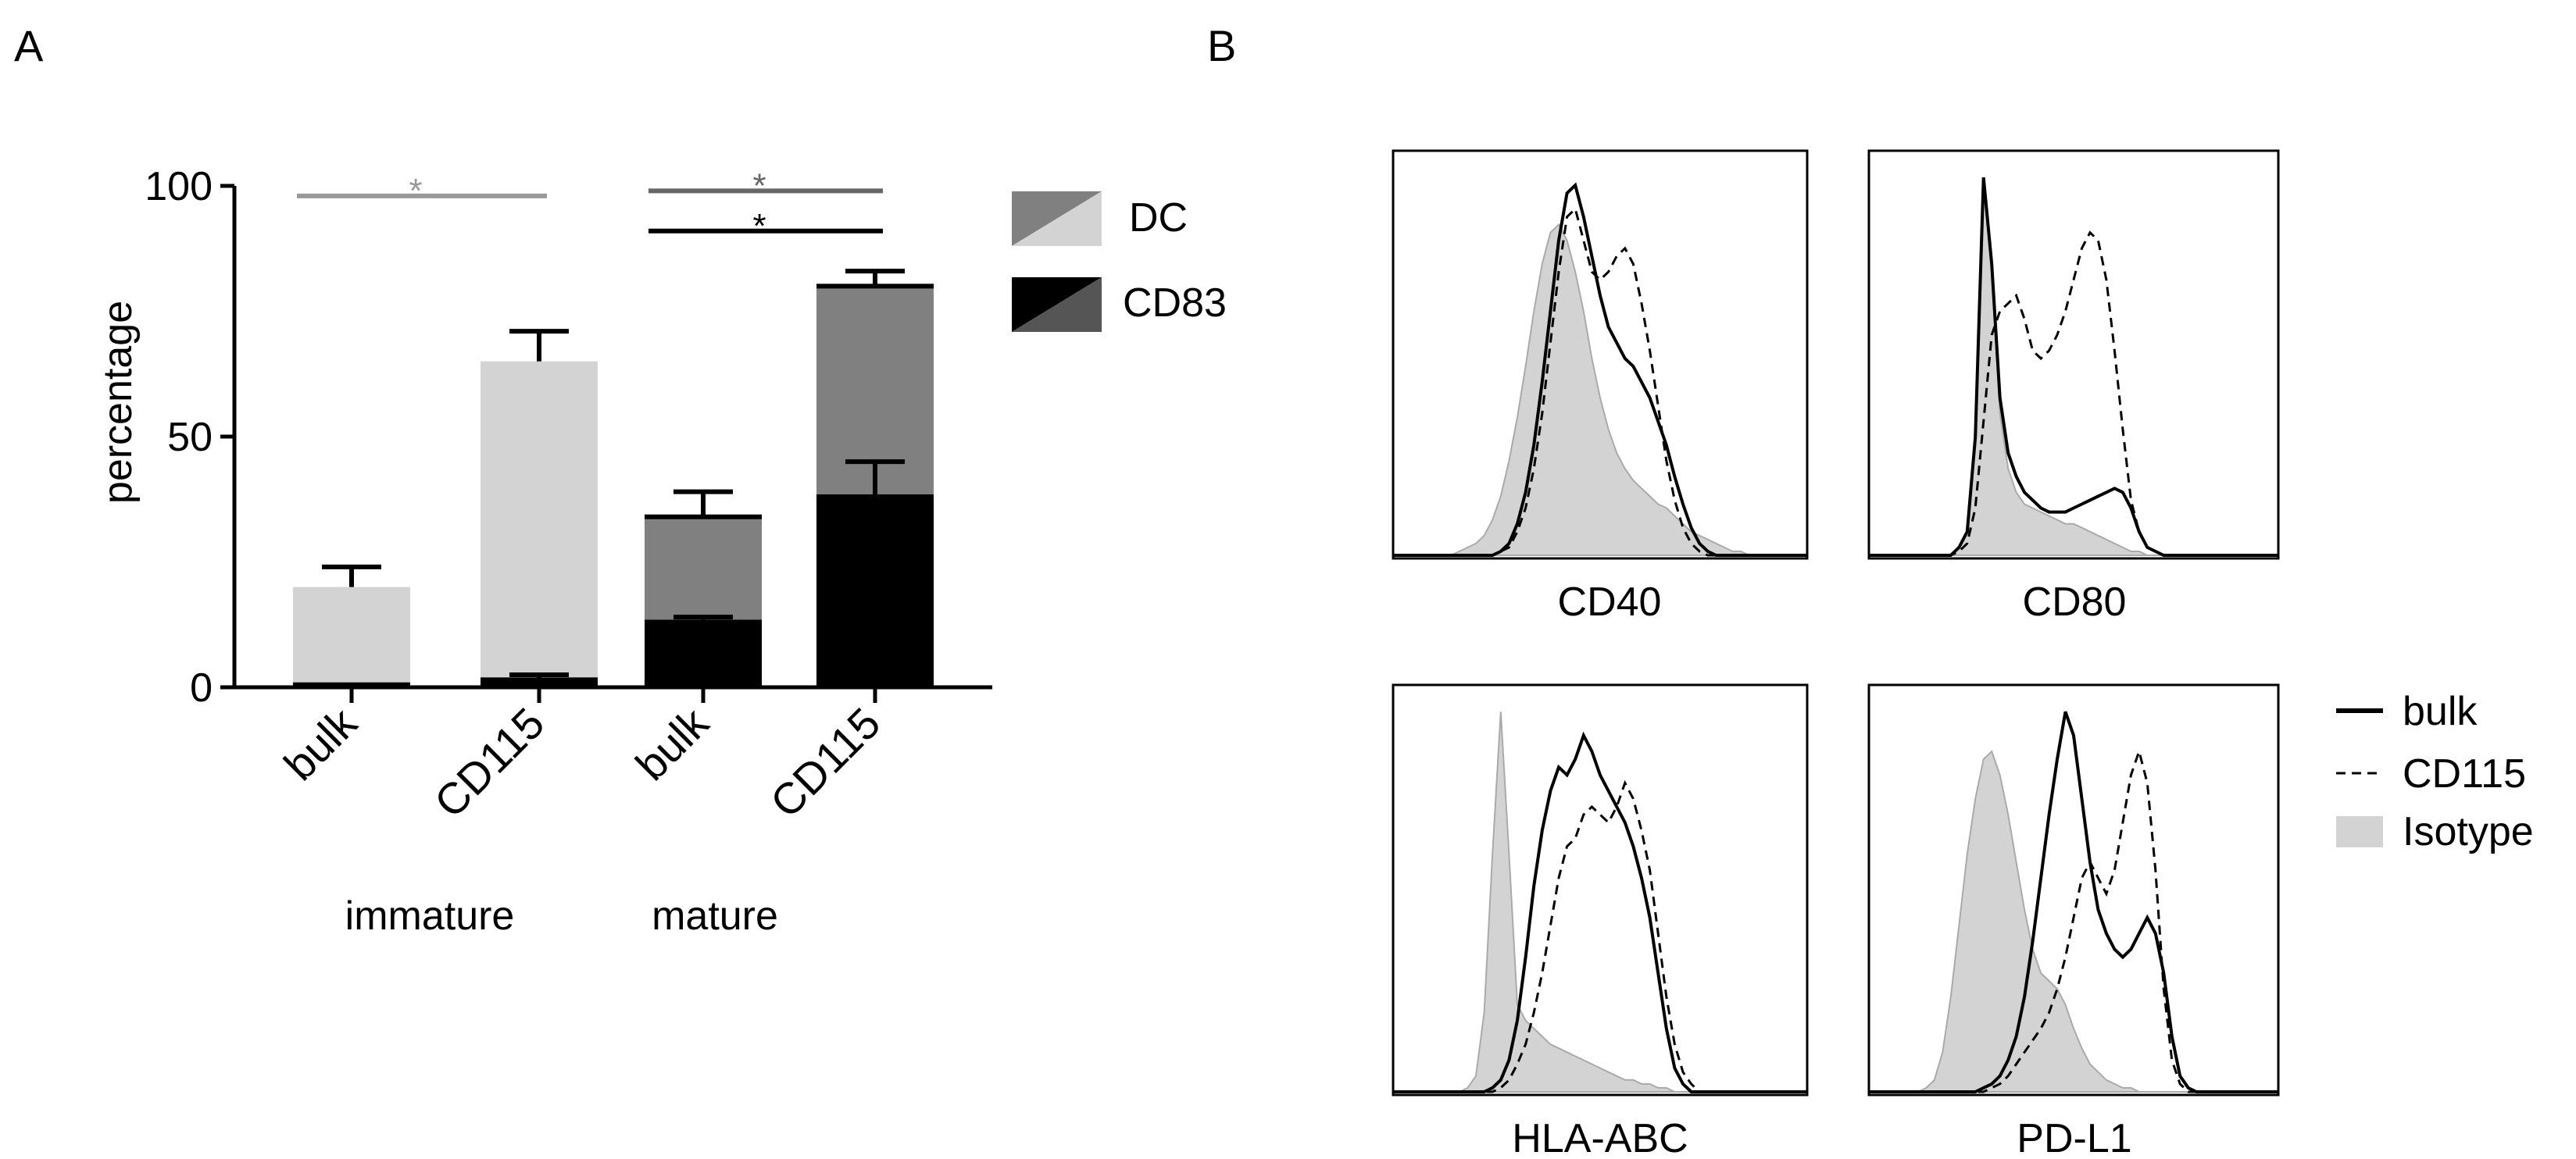  Describe the element at coordinates (1057, 304) in the screenshot. I see `legend-swatch-cd83-gray` at that location.